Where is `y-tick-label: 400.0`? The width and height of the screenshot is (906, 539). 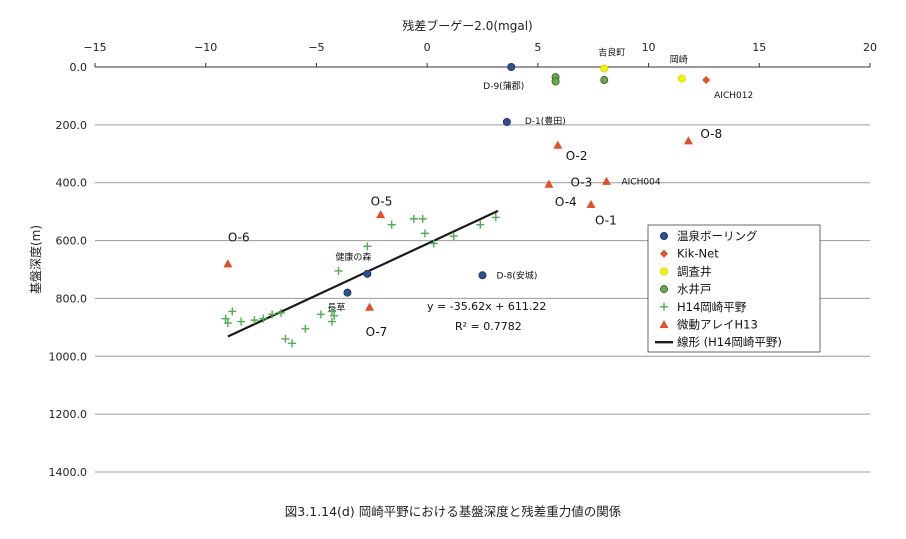
y-tick-label: 400.0 is located at coordinates (72, 183).